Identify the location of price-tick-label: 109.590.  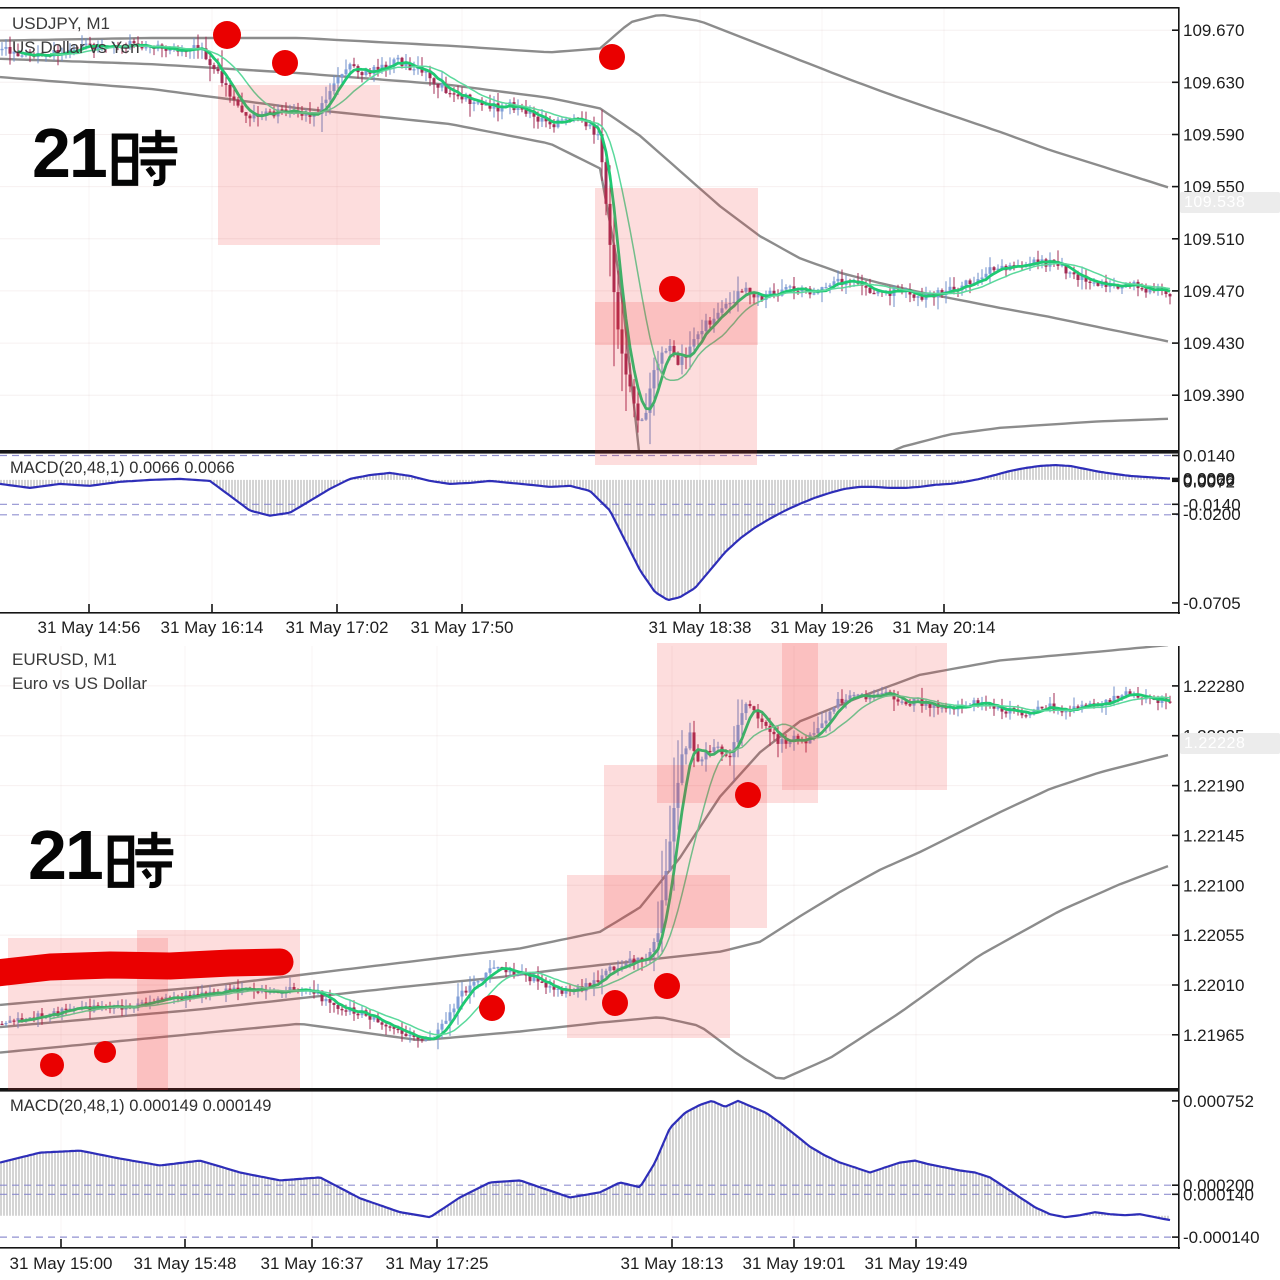
(1213, 135).